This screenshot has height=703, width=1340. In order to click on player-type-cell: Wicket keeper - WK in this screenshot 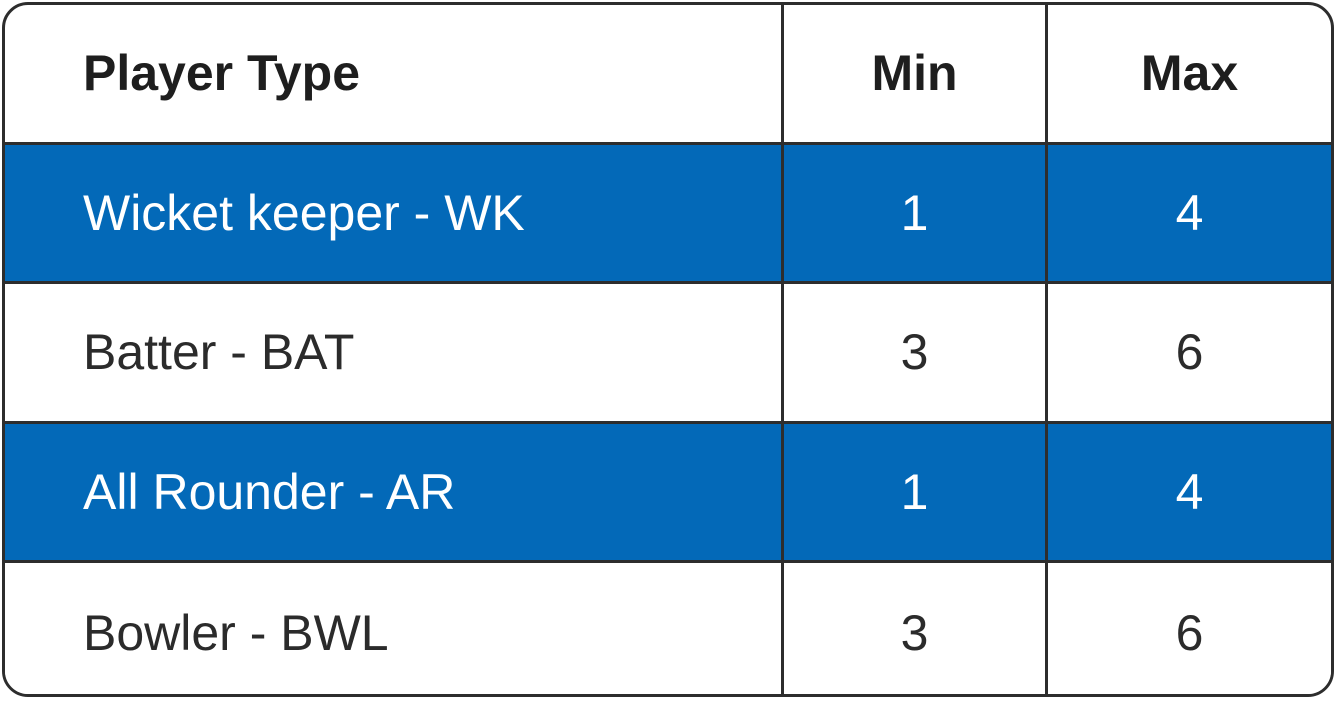, I will do `click(394, 212)`.